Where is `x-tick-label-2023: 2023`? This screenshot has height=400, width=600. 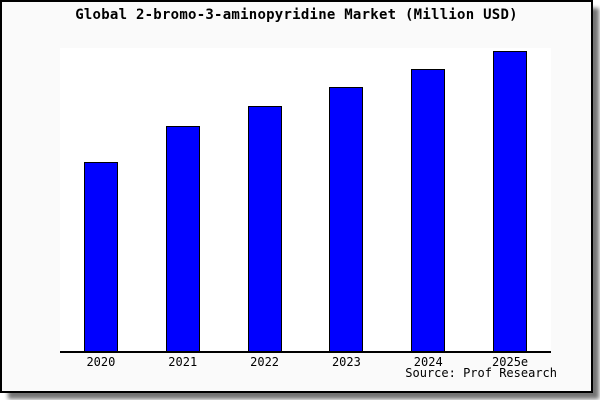
x-tick-label-2023: 2023 is located at coordinates (346, 362).